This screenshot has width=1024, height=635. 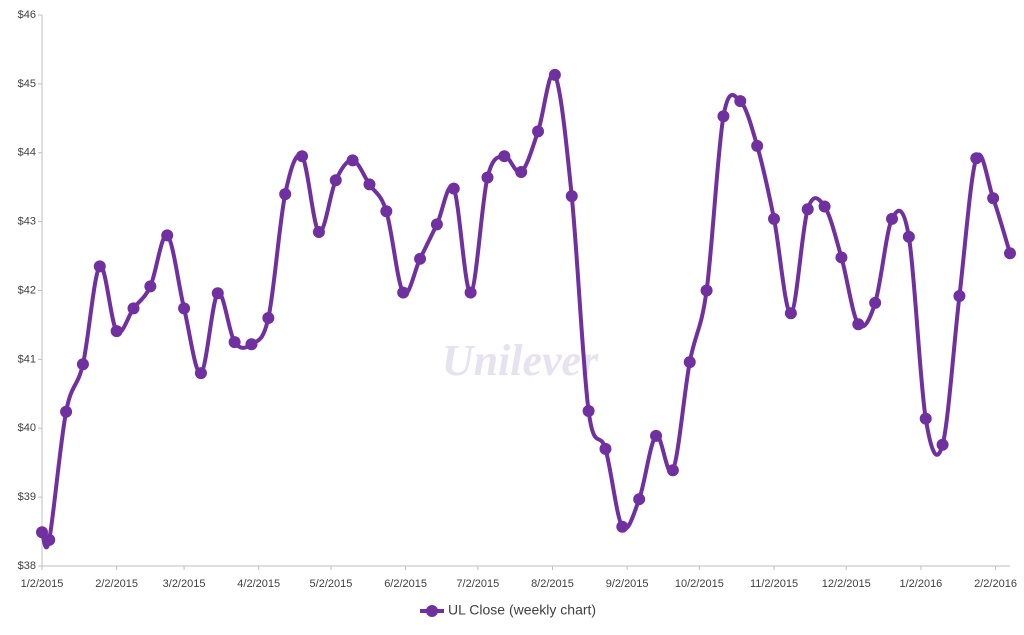 I want to click on x-tick-label: 7/2/2015, so click(x=477, y=584).